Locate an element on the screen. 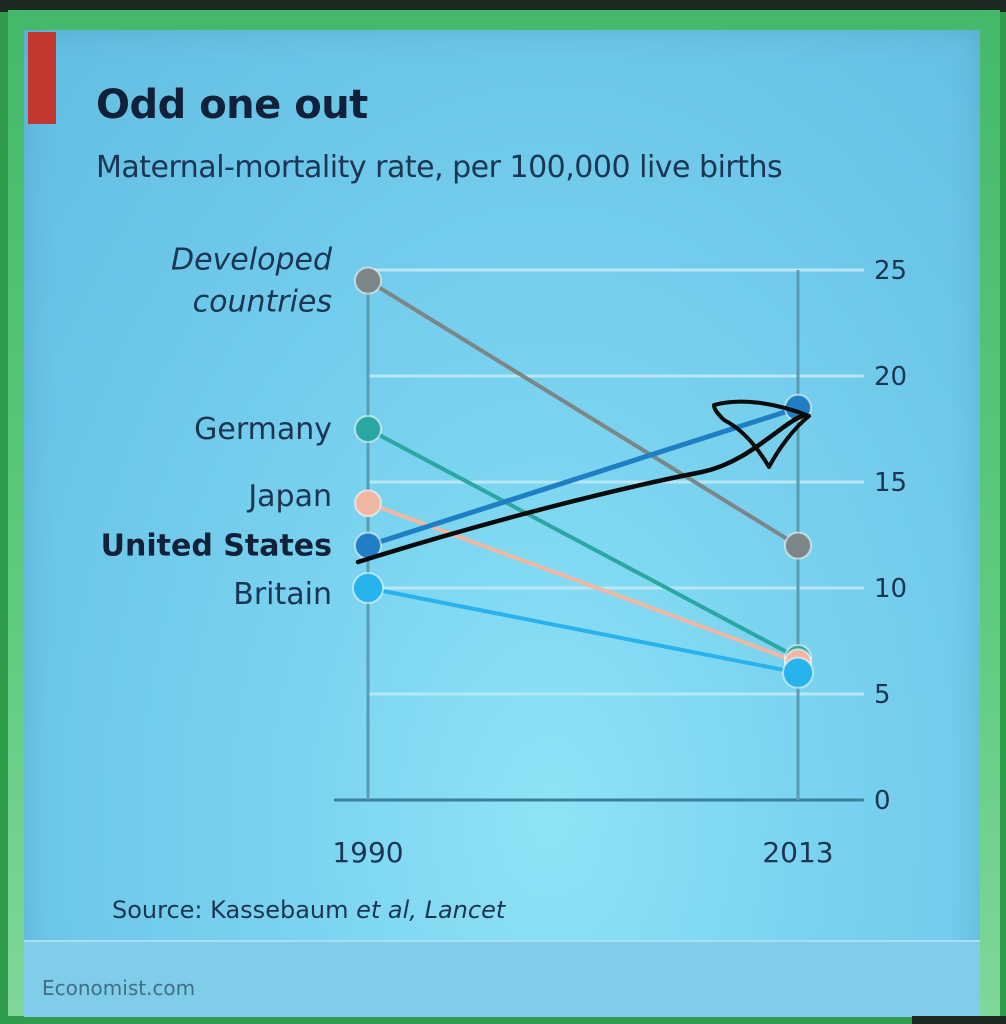 The image size is (1006, 1024). data-point-germany-1990 is located at coordinates (368, 429).